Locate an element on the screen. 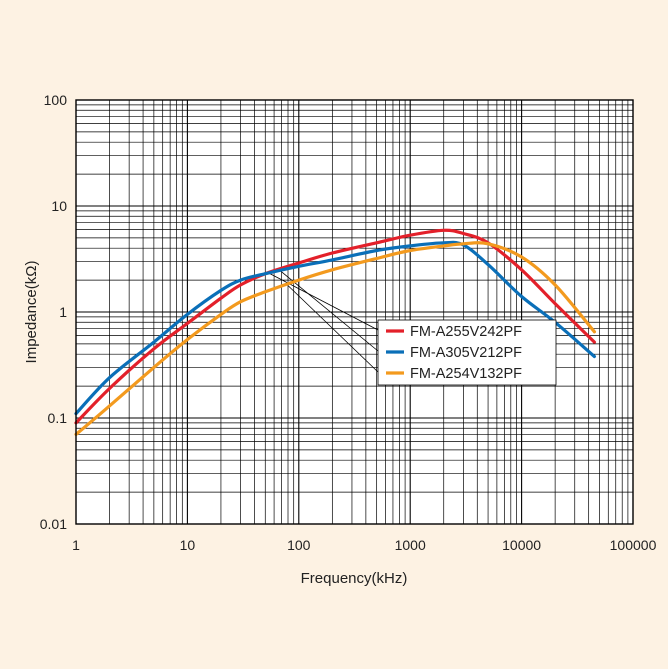 This screenshot has width=668, height=669. y-tick-label: 10 is located at coordinates (59, 206).